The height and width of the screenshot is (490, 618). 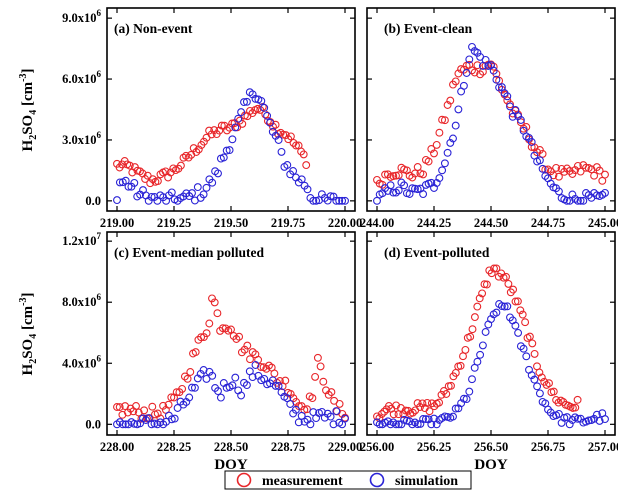 I want to click on y-axis-title-bottom: H2SO4 [cm-3], so click(x=28, y=334).